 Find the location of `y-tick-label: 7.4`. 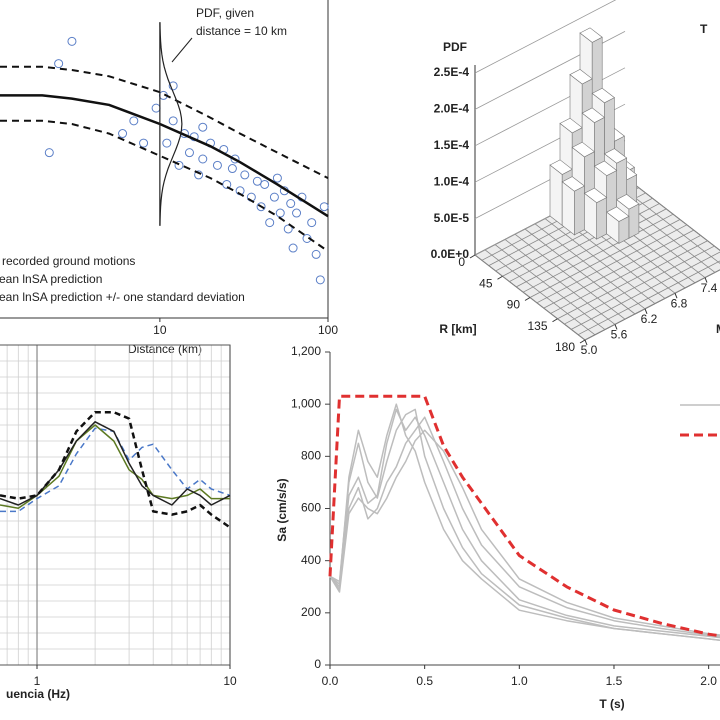

y-tick-label: 7.4 is located at coordinates (709, 288).